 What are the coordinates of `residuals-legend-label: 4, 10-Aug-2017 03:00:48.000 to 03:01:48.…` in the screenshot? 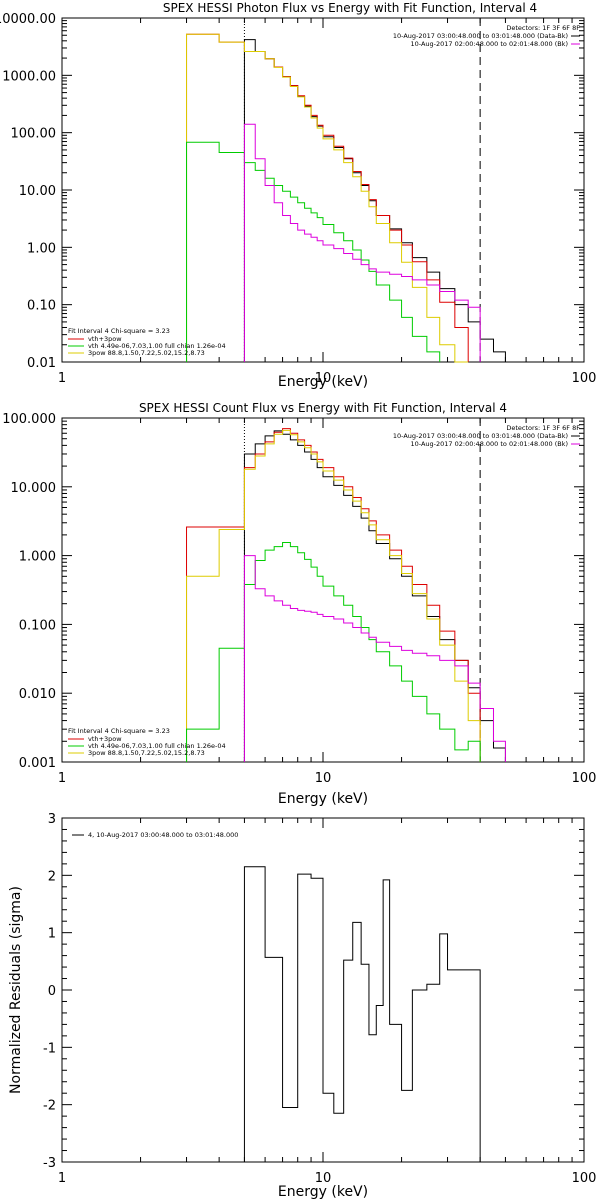 It's located at (163, 835).